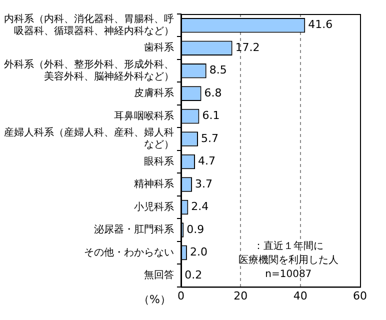 The image size is (386, 320). What do you see at coordinates (181, 295) in the screenshot?
I see `x-tick-label: 0` at bounding box center [181, 295].